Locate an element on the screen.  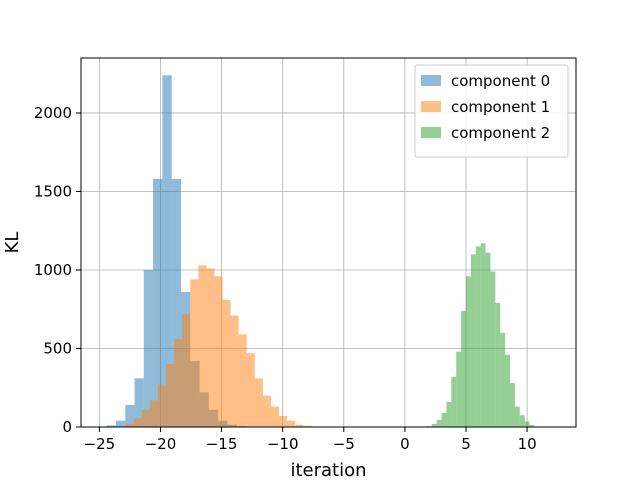
y-tick-label: 1000 is located at coordinates (53, 270).